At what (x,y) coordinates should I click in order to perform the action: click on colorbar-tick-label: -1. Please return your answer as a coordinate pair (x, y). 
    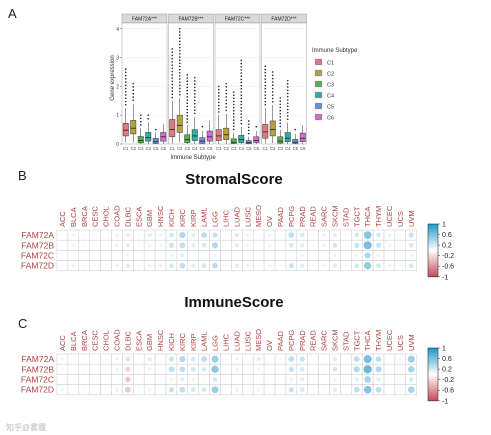
    Looking at the image, I should click on (445, 277).